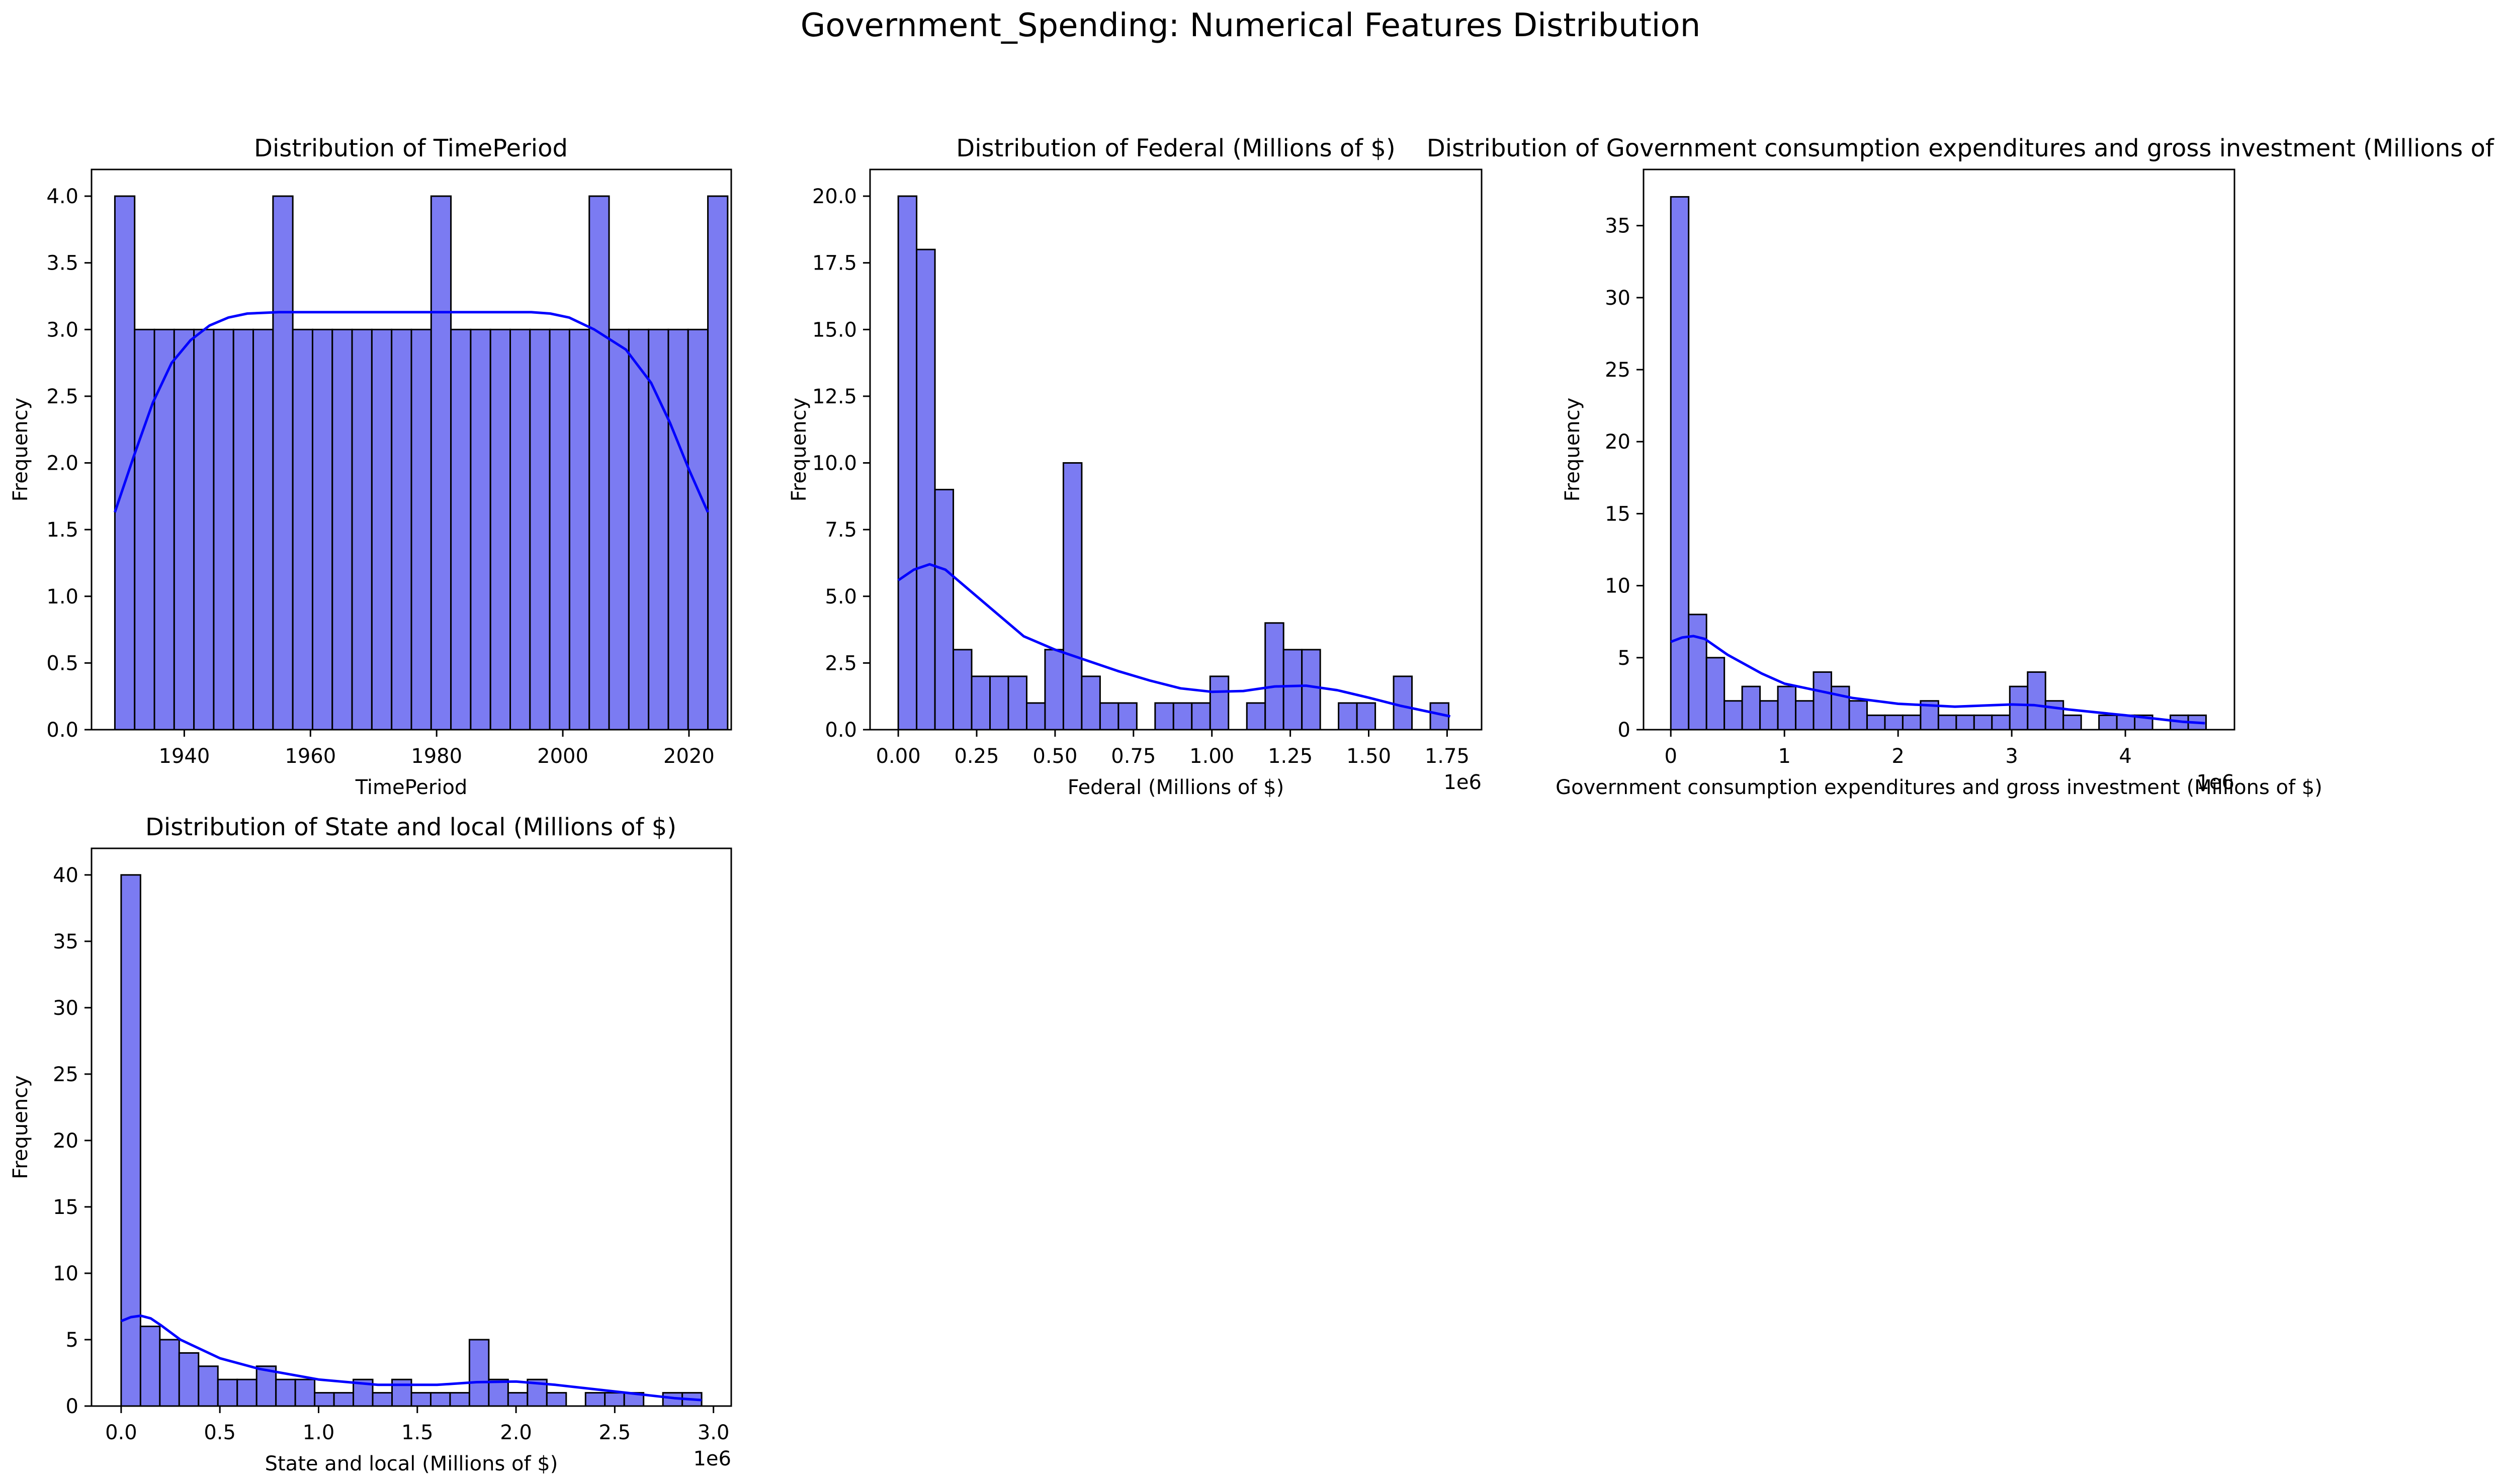  What do you see at coordinates (562, 756) in the screenshot?
I see `x-tick-label: 2000` at bounding box center [562, 756].